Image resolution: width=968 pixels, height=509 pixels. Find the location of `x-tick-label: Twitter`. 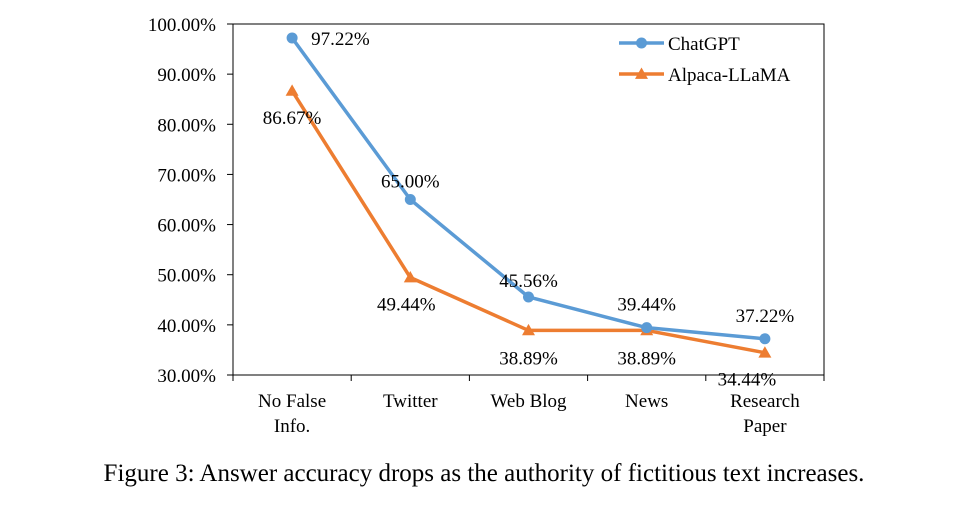

x-tick-label: Twitter is located at coordinates (410, 401).